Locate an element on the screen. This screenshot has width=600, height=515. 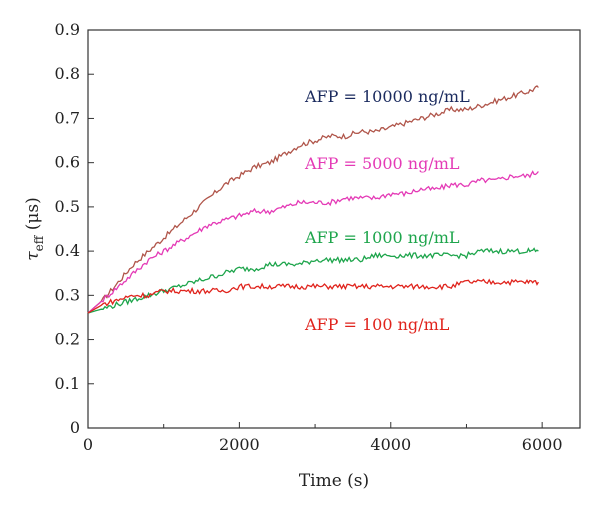
x-axis: 0 2000 4000 6000 is located at coordinates (323, 438).